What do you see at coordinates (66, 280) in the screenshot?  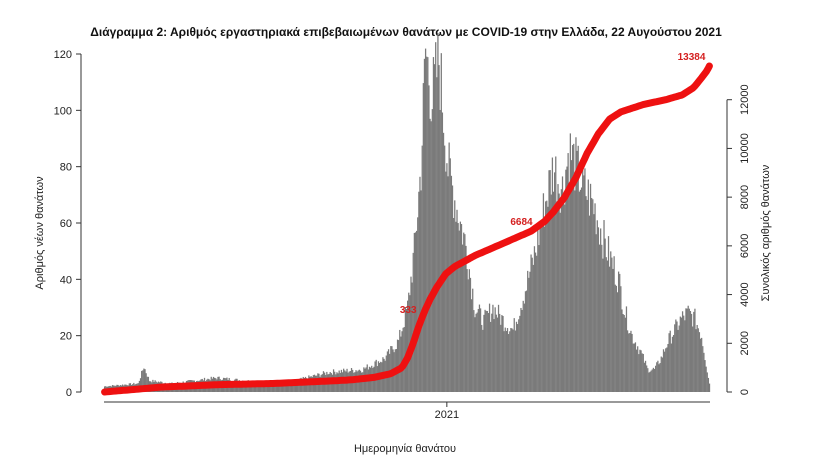 I see `y-left-tick-label: 40` at bounding box center [66, 280].